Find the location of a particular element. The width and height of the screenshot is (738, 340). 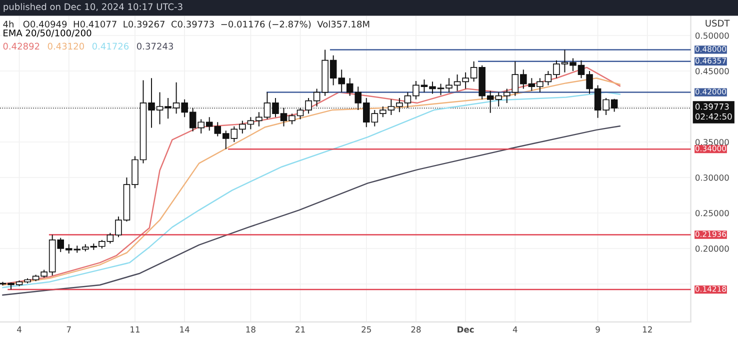

ref-line-label: 0.39773 02:42:50 is located at coordinates (713, 111).